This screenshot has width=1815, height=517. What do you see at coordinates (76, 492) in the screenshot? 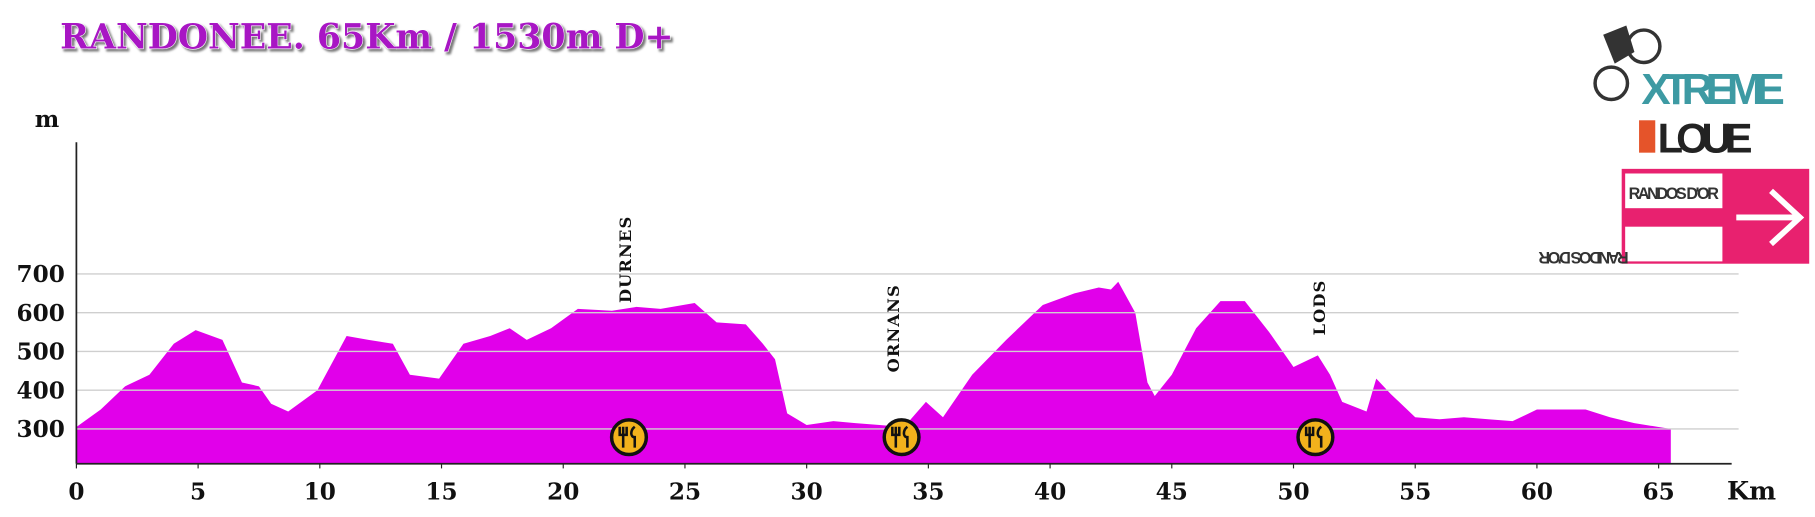
I see `x-tick-label: 0` at bounding box center [76, 492].